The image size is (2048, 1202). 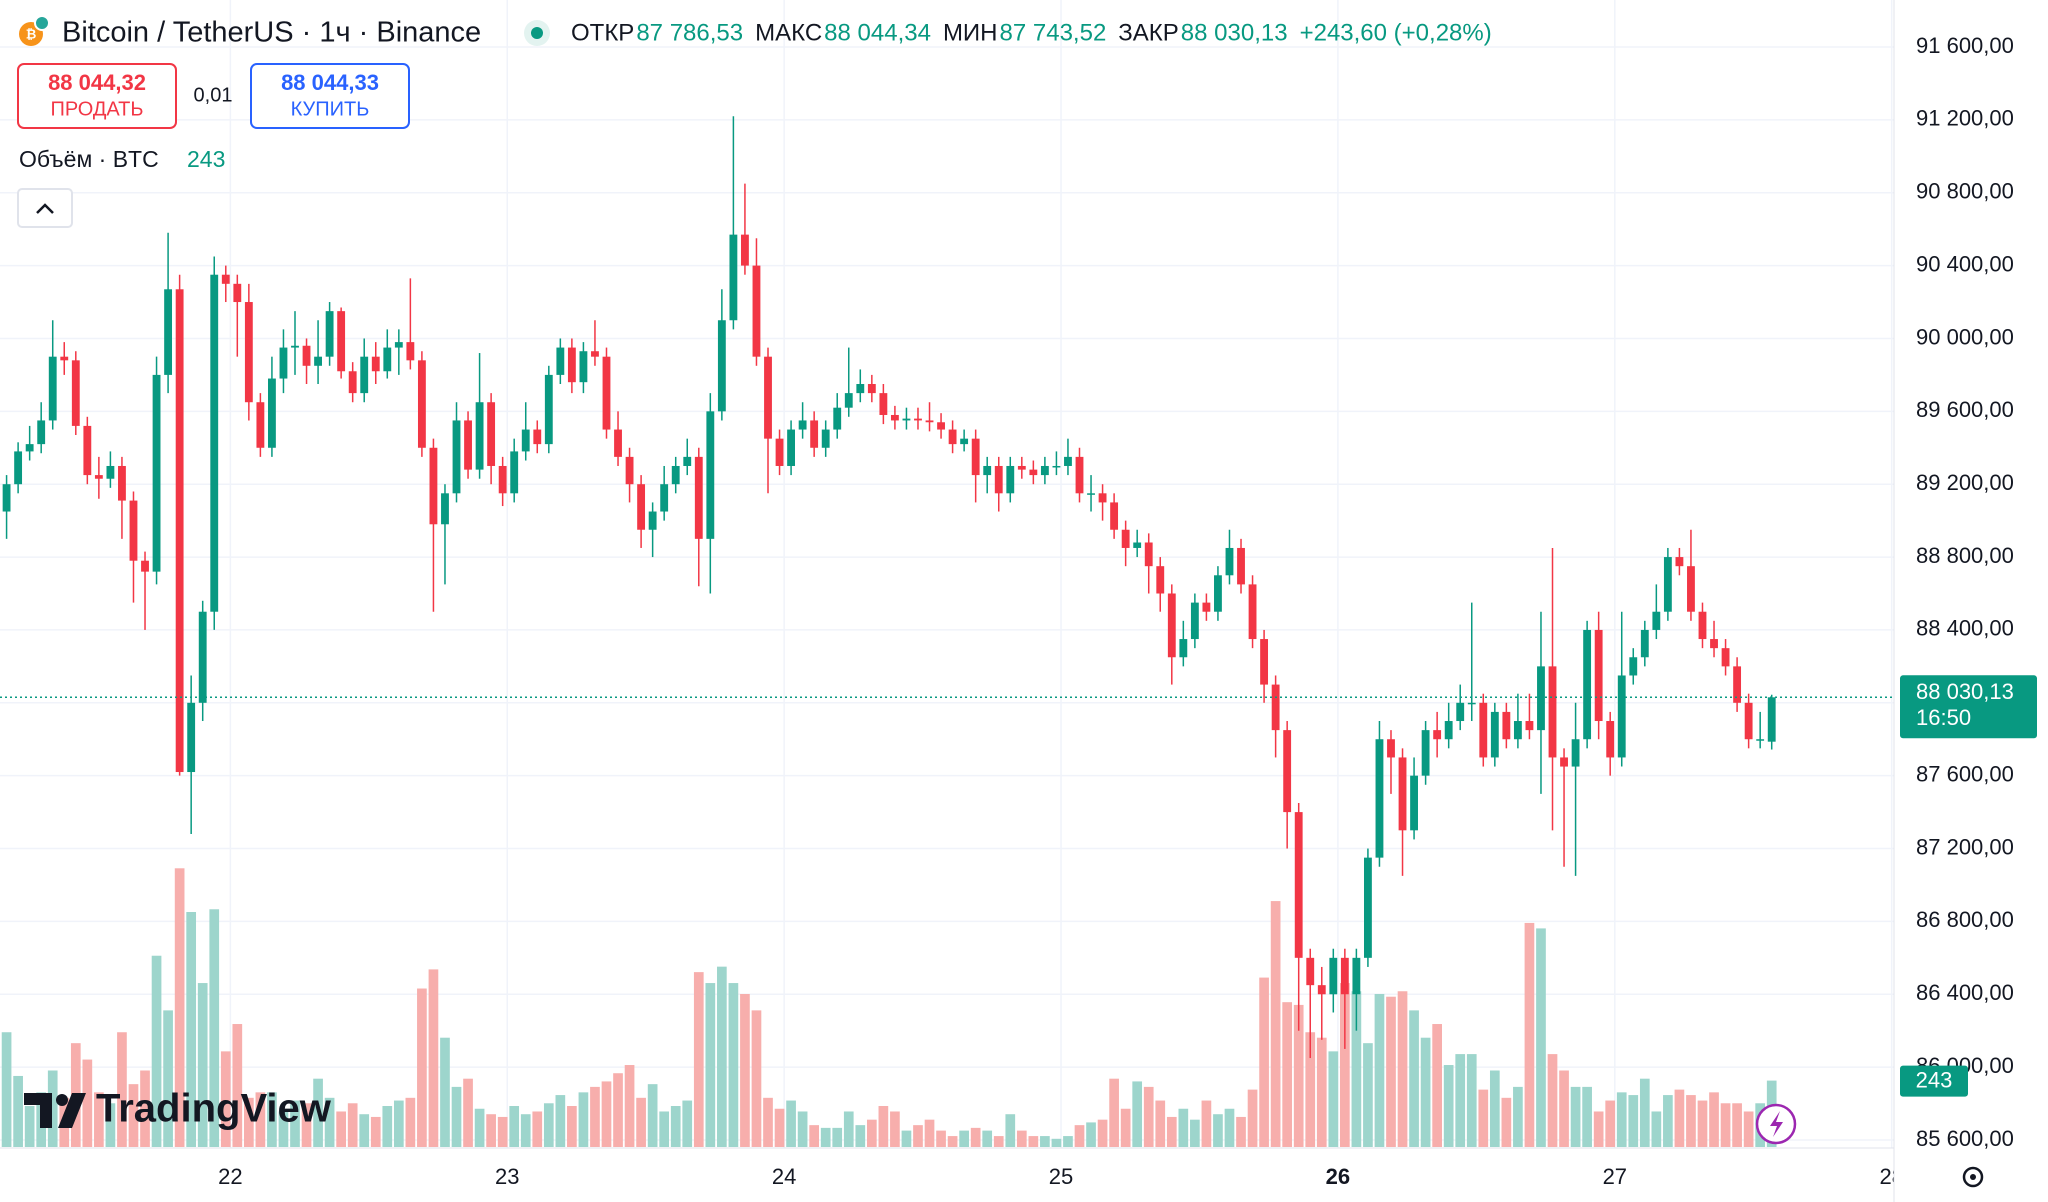 I want to click on settings-icon, so click(x=1973, y=1177).